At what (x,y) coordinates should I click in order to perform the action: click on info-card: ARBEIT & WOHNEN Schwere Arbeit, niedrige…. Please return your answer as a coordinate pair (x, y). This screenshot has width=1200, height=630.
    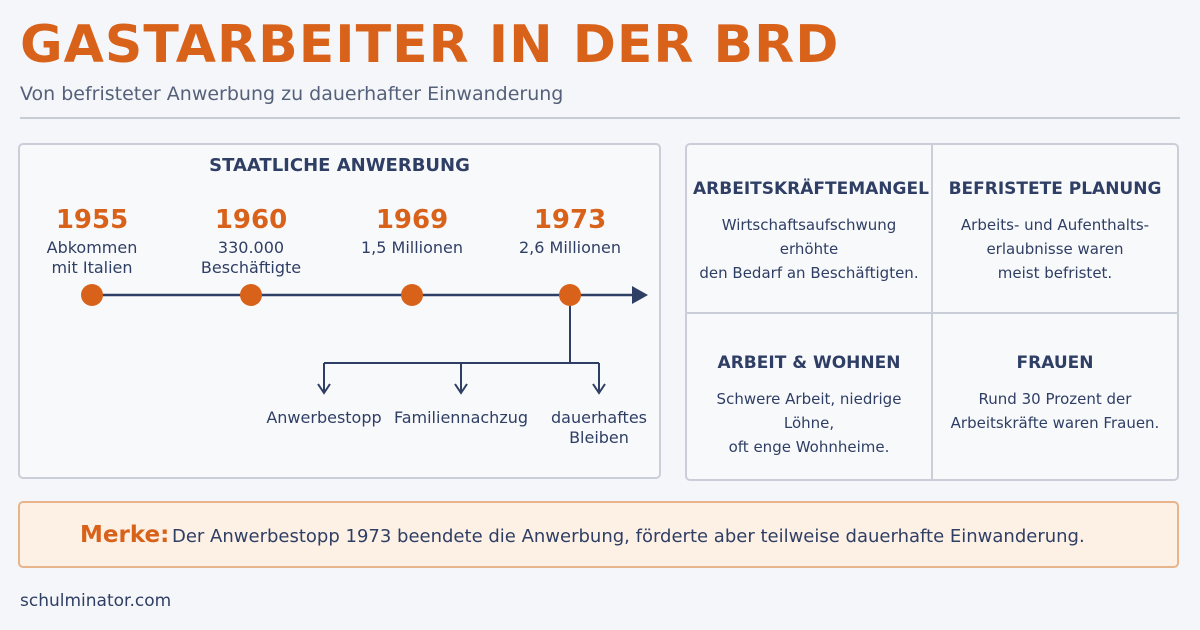
    Looking at the image, I should click on (809, 406).